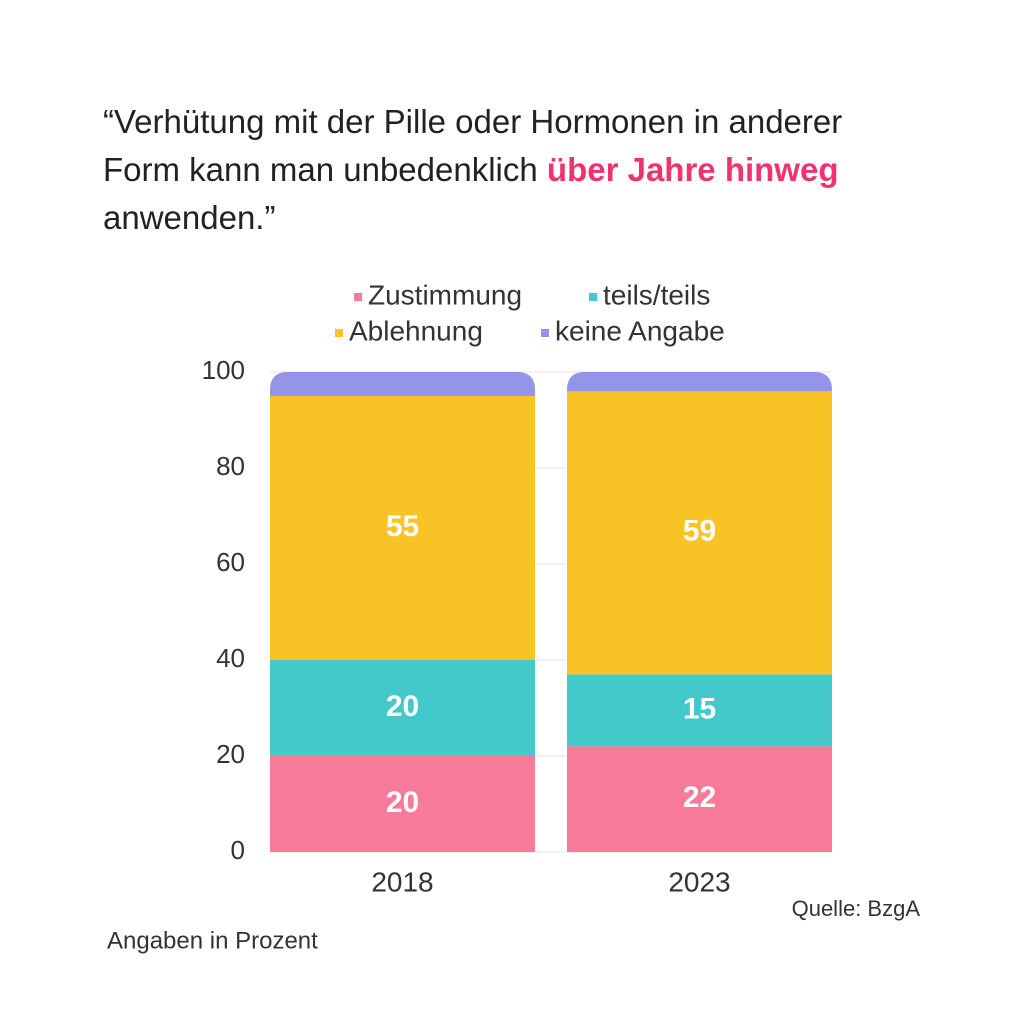  I want to click on y-tick-label: 100, so click(223, 370).